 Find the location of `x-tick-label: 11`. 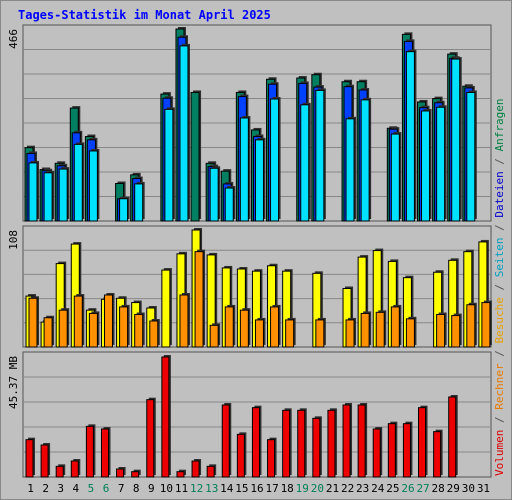

x-tick-label: 11 is located at coordinates (181, 488).